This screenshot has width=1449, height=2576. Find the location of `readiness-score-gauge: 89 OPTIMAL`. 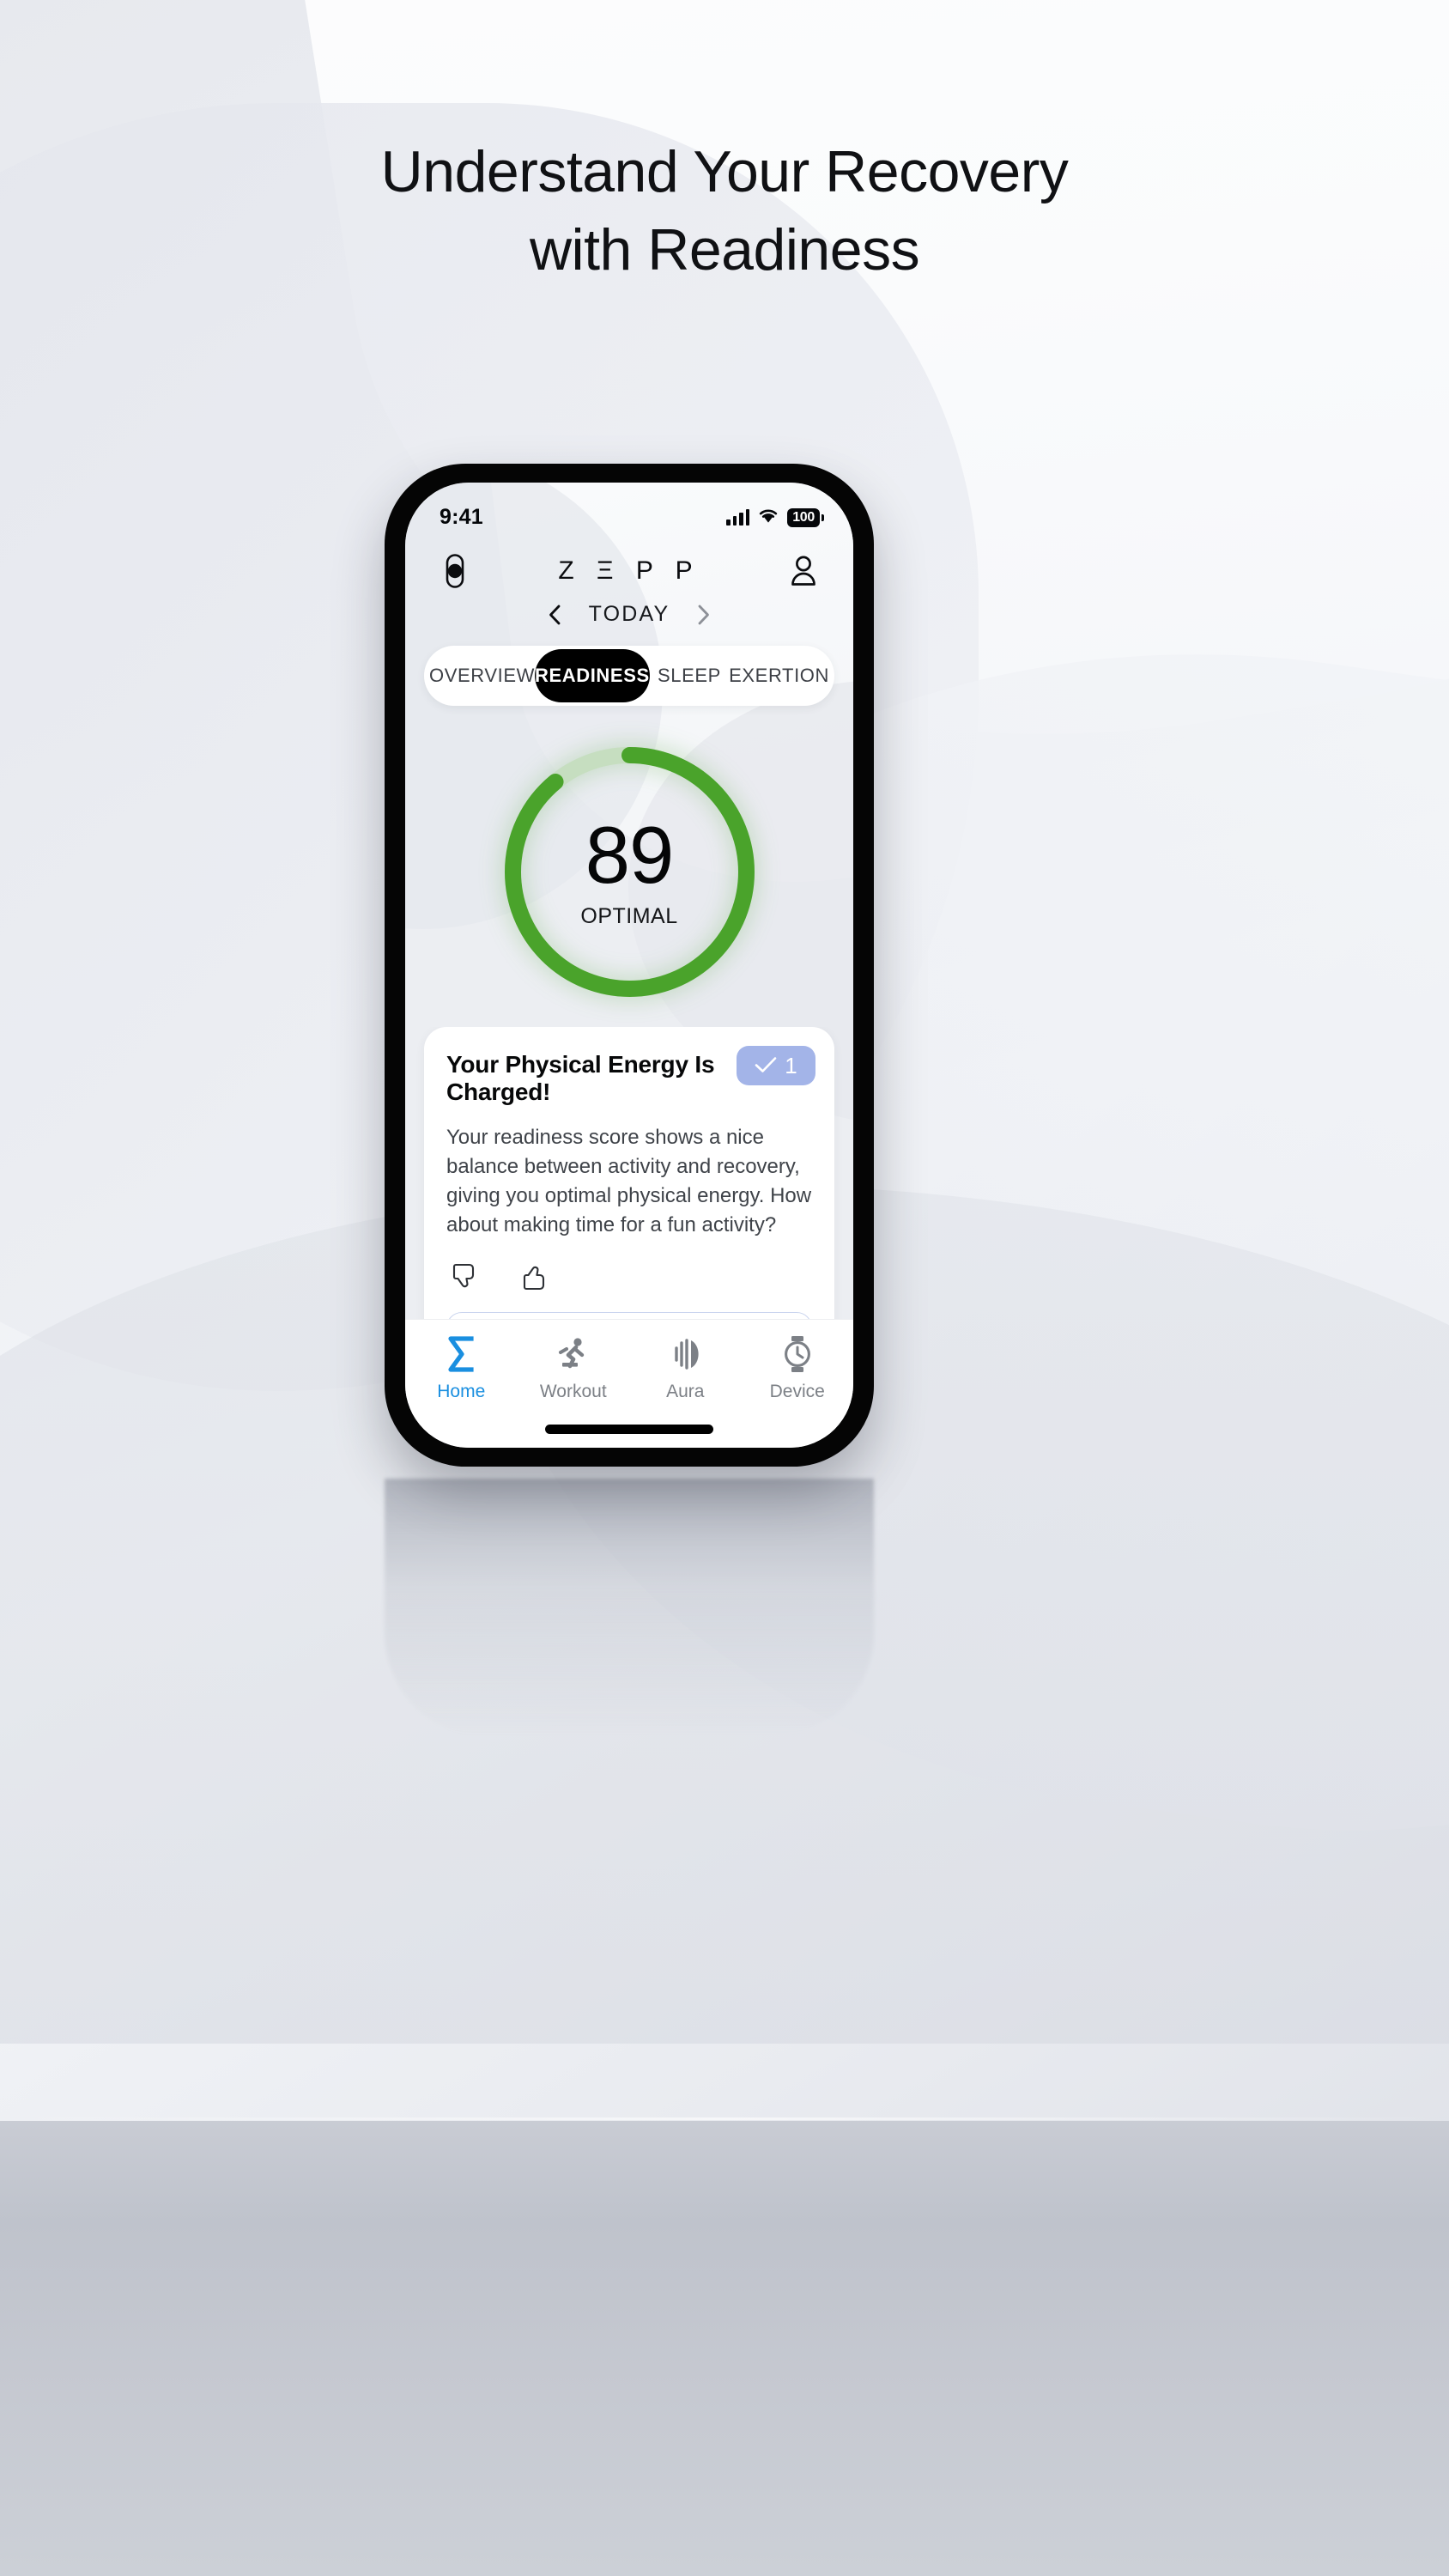

readiness-score-gauge: 89 OPTIMAL is located at coordinates (629, 872).